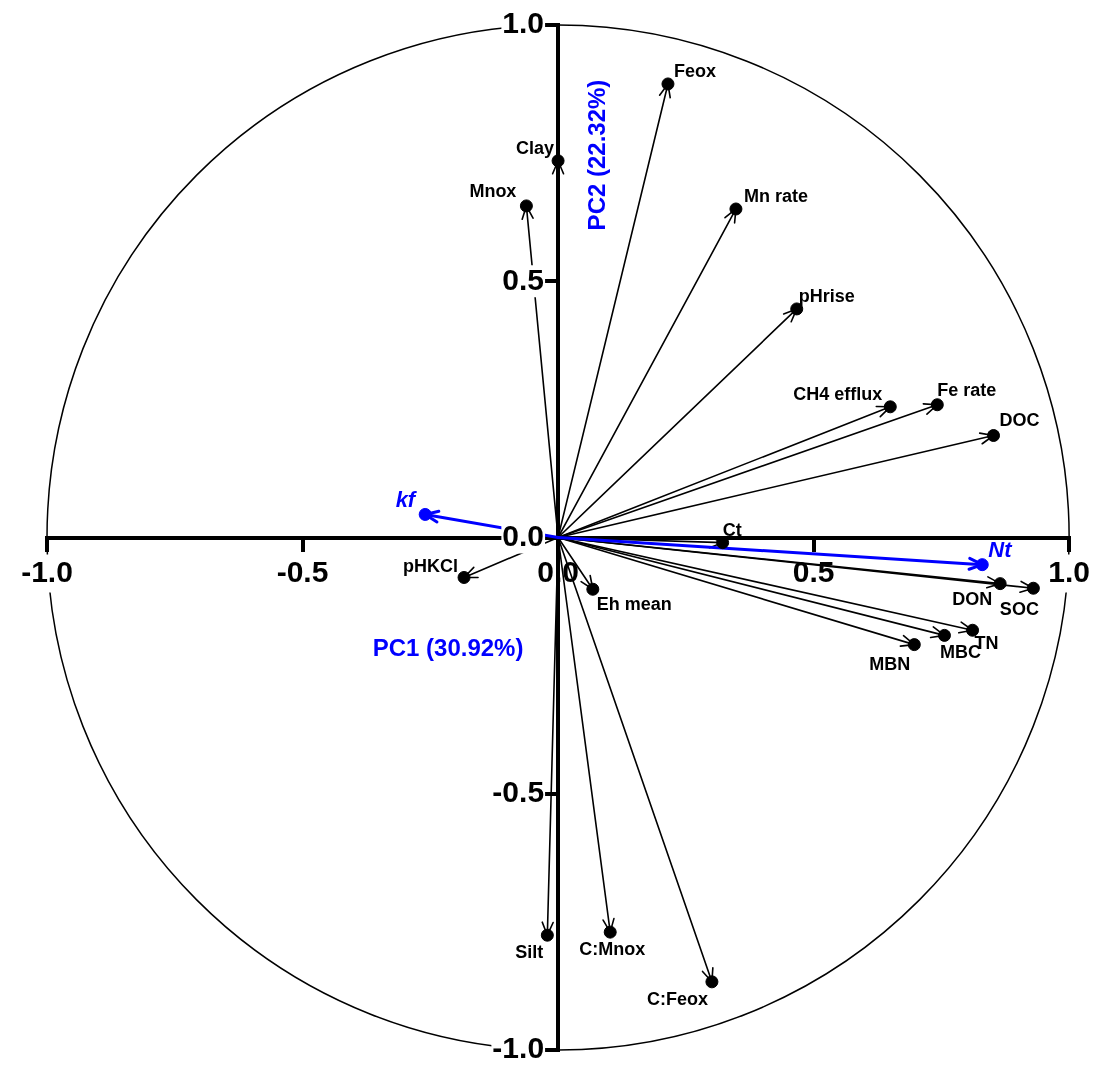 The width and height of the screenshot is (1096, 1068). What do you see at coordinates (694, 70) in the screenshot?
I see `data-label: Feox` at bounding box center [694, 70].